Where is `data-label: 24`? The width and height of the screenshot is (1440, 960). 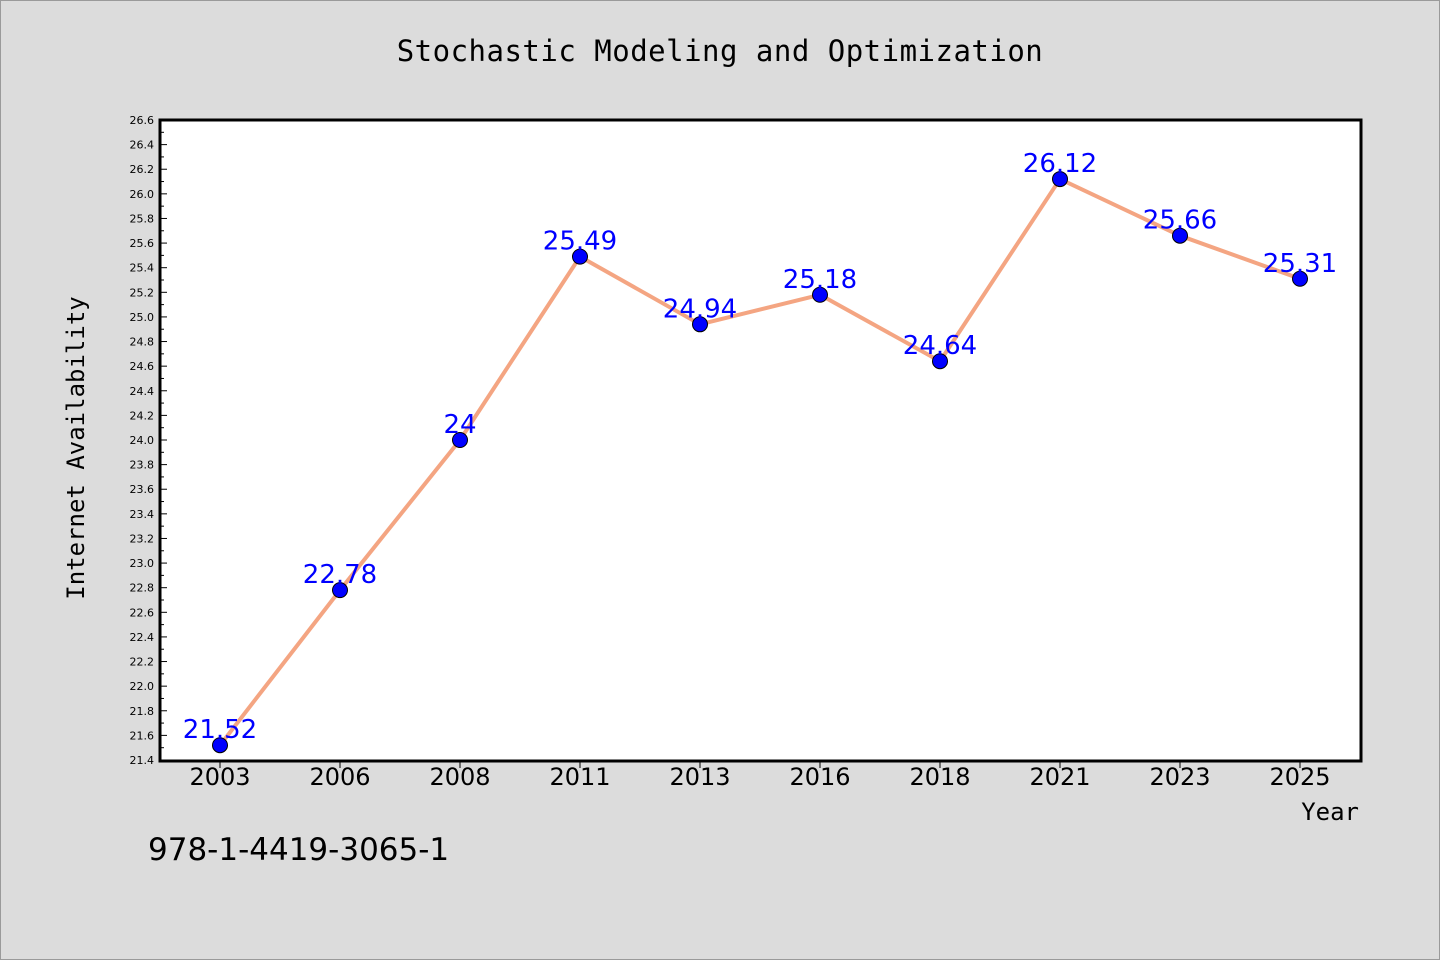 data-label: 24 is located at coordinates (459, 425).